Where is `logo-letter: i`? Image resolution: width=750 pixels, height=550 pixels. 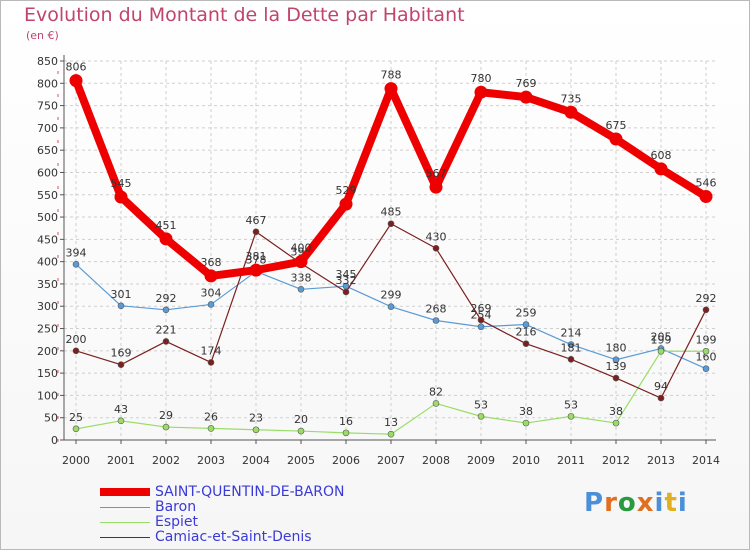
logo-letter: i is located at coordinates (682, 503).